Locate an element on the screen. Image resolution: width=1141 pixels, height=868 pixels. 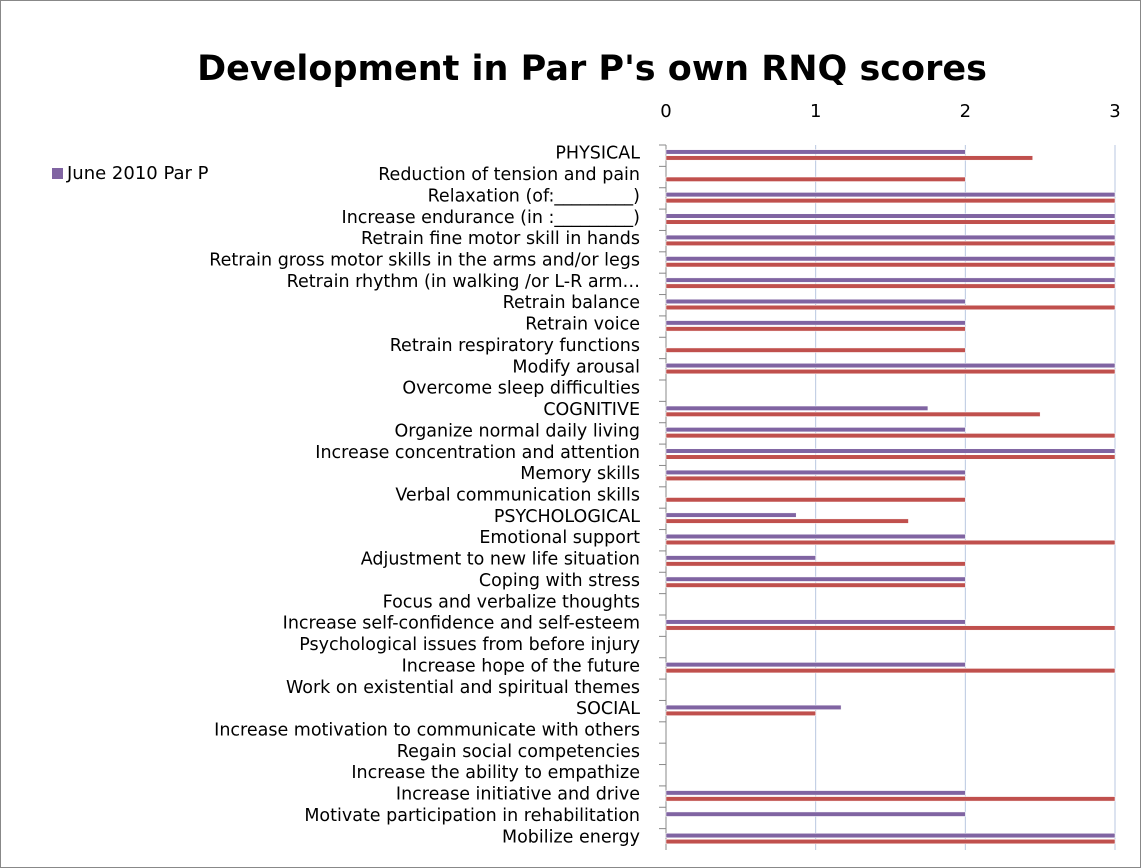
y-tick-label: Relaxation (of:_________) is located at coordinates (534, 196).